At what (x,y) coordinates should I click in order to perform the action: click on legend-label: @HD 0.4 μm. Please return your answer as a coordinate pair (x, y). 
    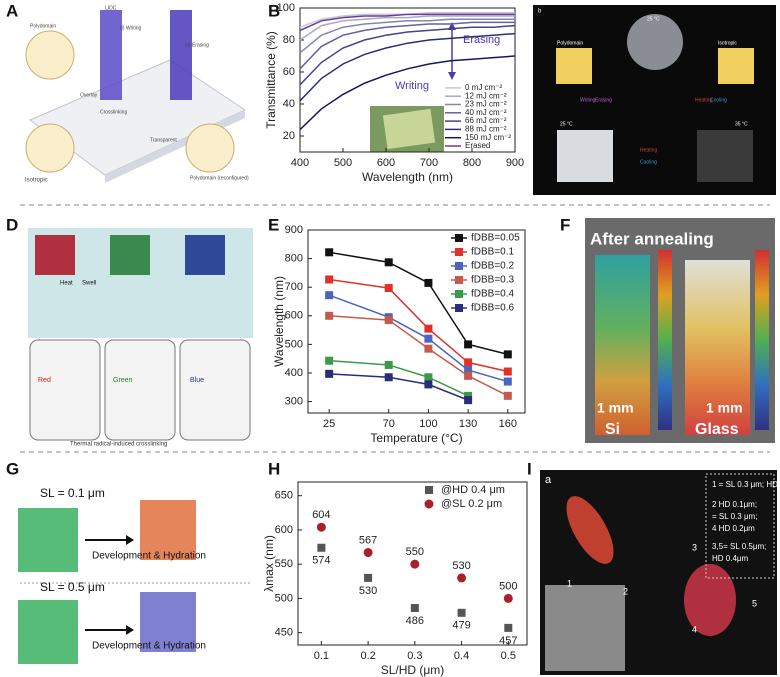
    Looking at the image, I should click on (473, 490).